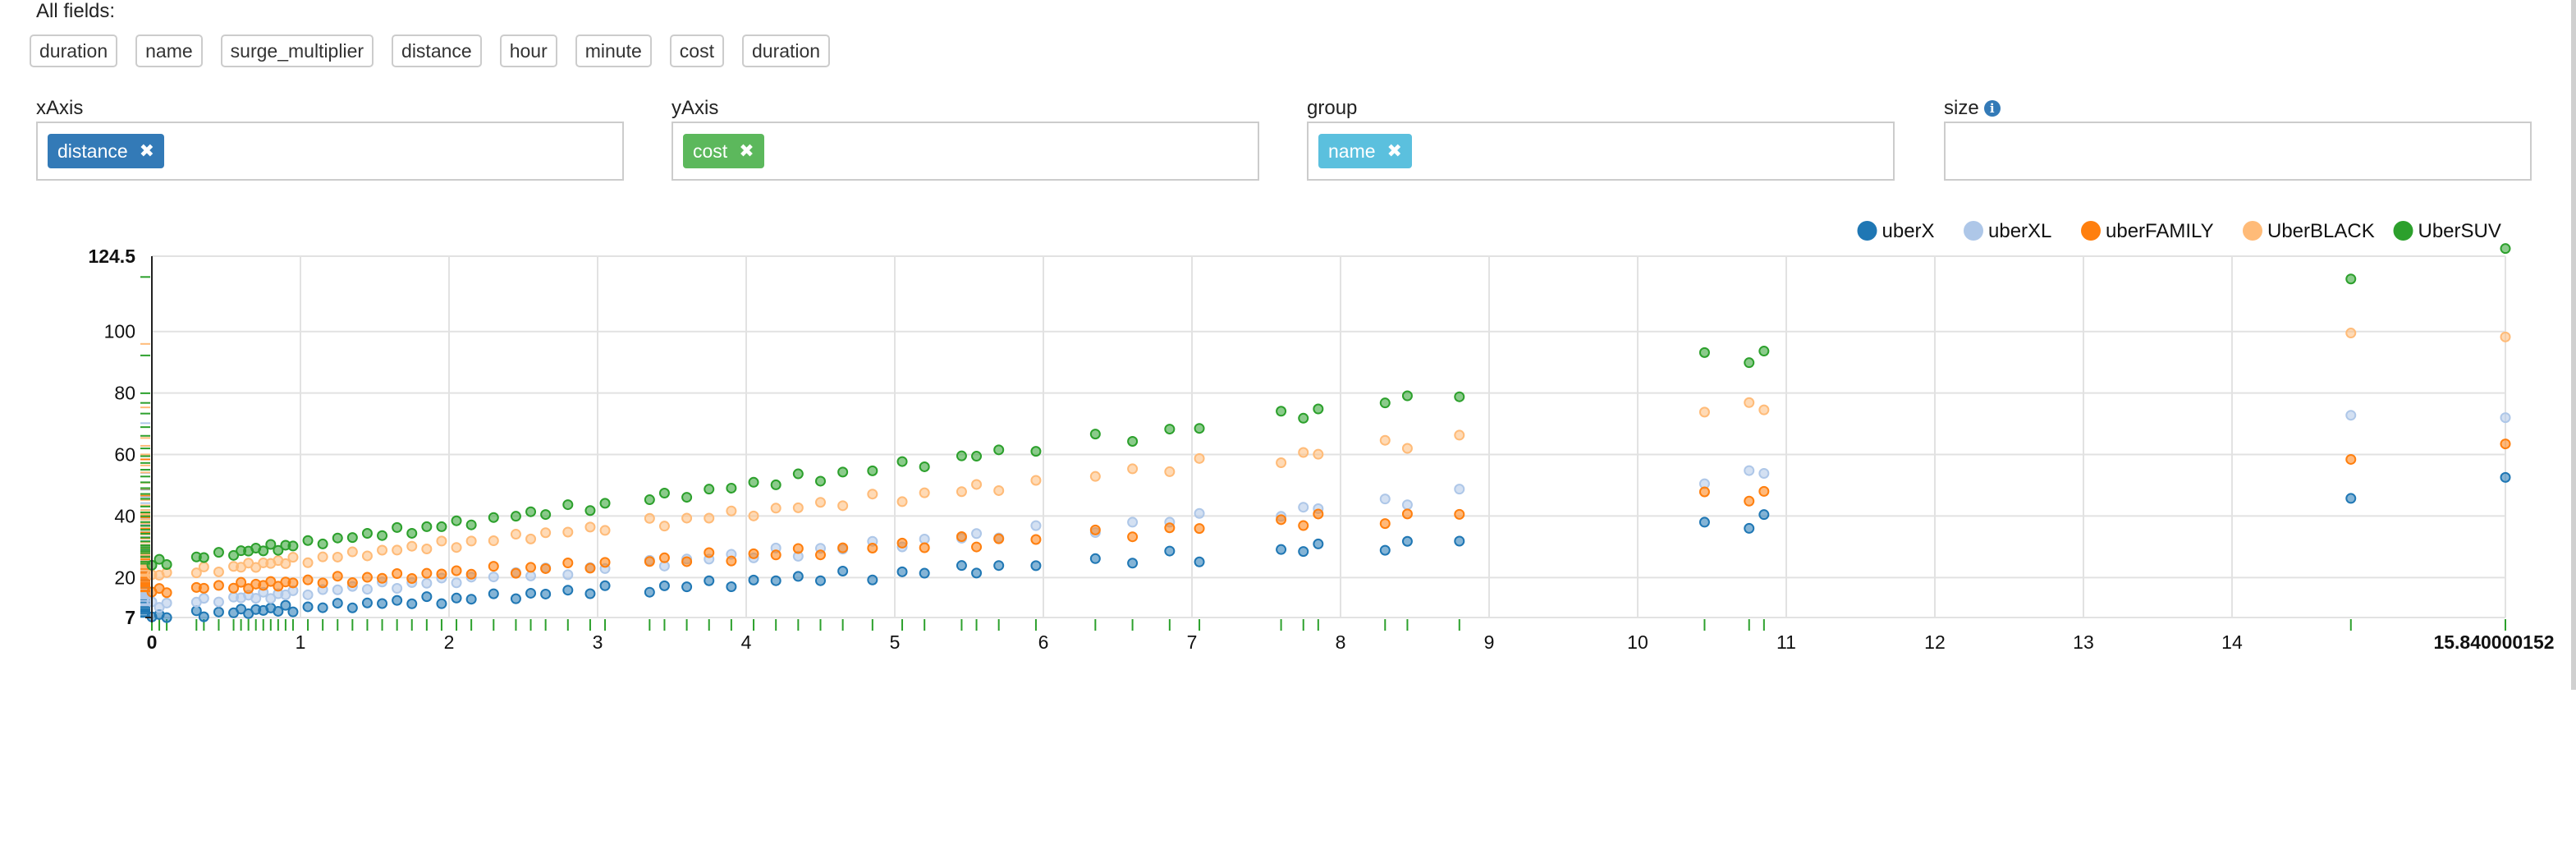 This screenshot has height=854, width=2576. What do you see at coordinates (2253, 231) in the screenshot?
I see `legend-swatch` at bounding box center [2253, 231].